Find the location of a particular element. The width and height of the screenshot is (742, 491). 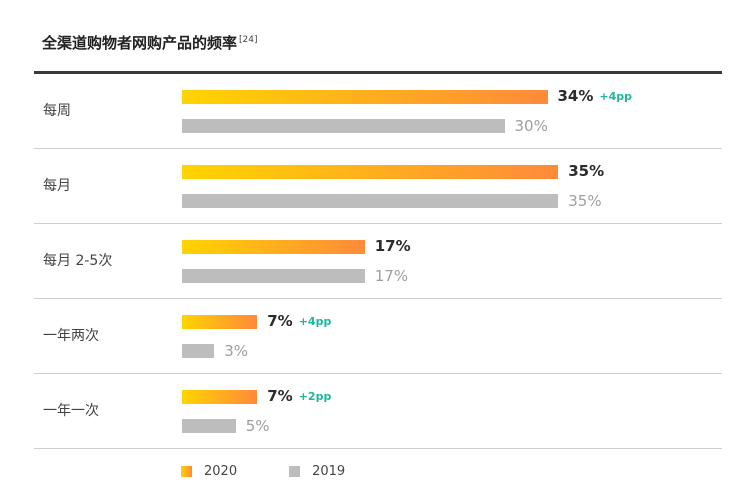

value-label-2020: 35% is located at coordinates (586, 171).